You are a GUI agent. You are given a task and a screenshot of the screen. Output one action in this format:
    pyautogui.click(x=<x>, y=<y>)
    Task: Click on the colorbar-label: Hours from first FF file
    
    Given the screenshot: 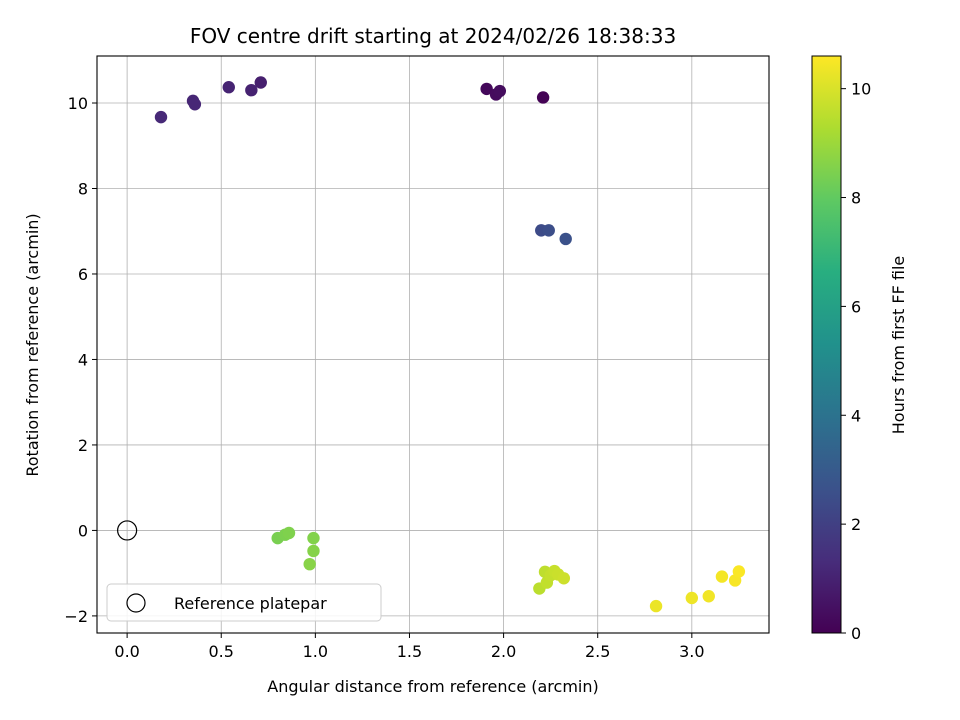 What is the action you would take?
    pyautogui.click(x=898, y=345)
    